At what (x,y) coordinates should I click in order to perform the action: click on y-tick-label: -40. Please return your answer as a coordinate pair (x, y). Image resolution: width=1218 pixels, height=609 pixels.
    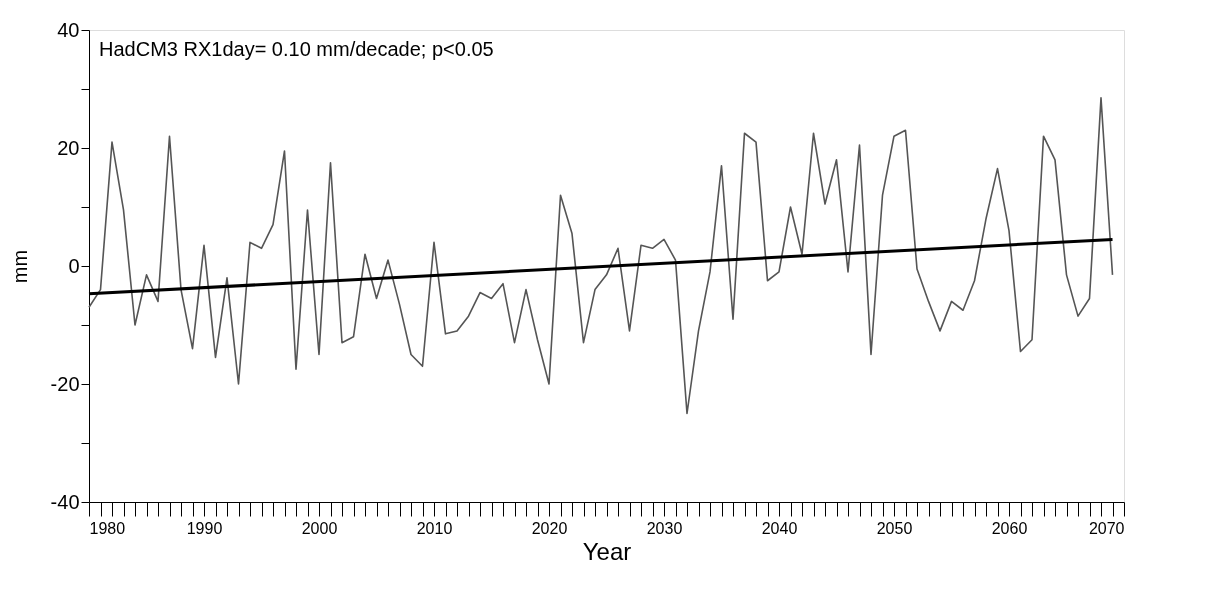
    Looking at the image, I should click on (65, 501).